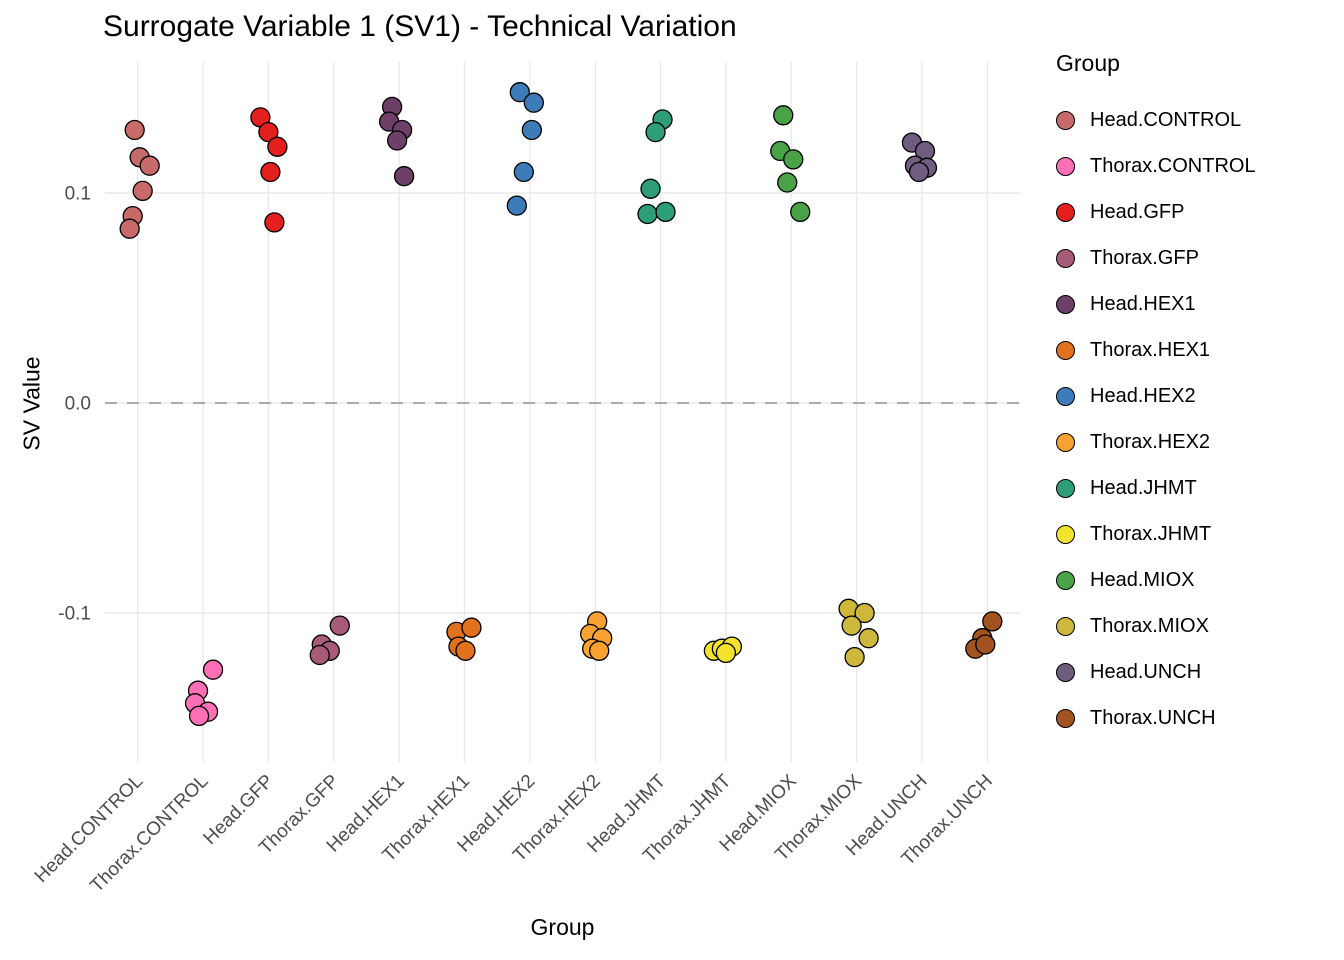 The height and width of the screenshot is (960, 1344). Describe the element at coordinates (1143, 303) in the screenshot. I see `legend-item-label: Head.HEX1` at that location.